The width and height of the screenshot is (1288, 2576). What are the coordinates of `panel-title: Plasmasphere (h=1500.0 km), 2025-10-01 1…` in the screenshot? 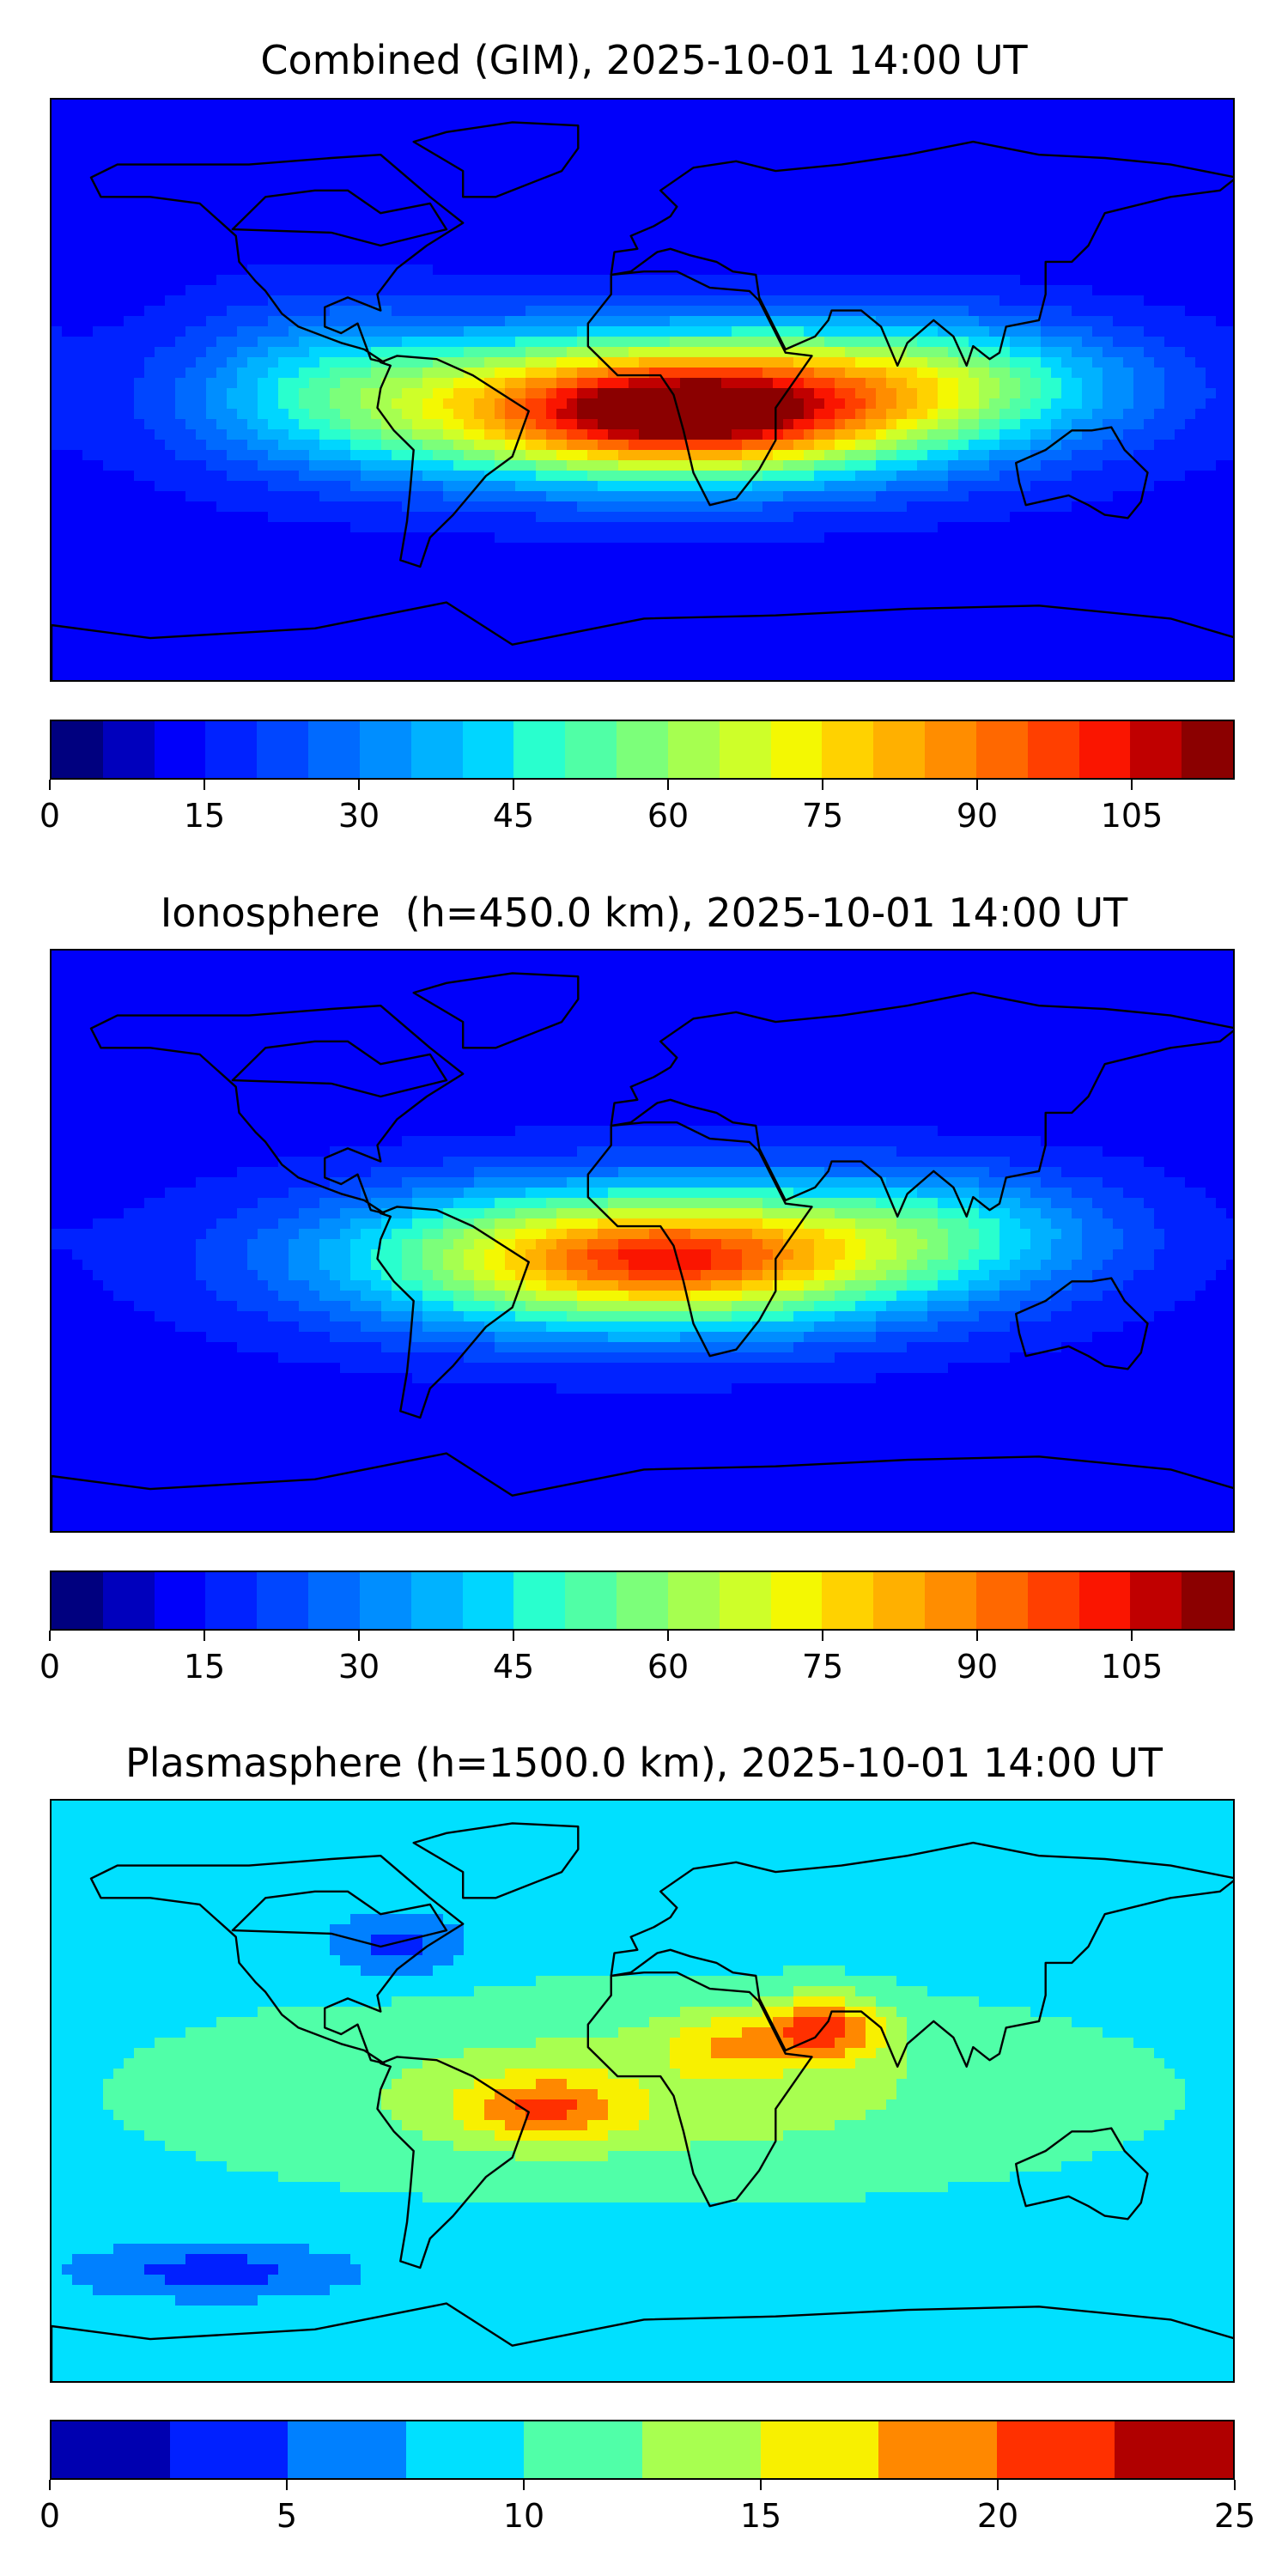 It's located at (644, 1763).